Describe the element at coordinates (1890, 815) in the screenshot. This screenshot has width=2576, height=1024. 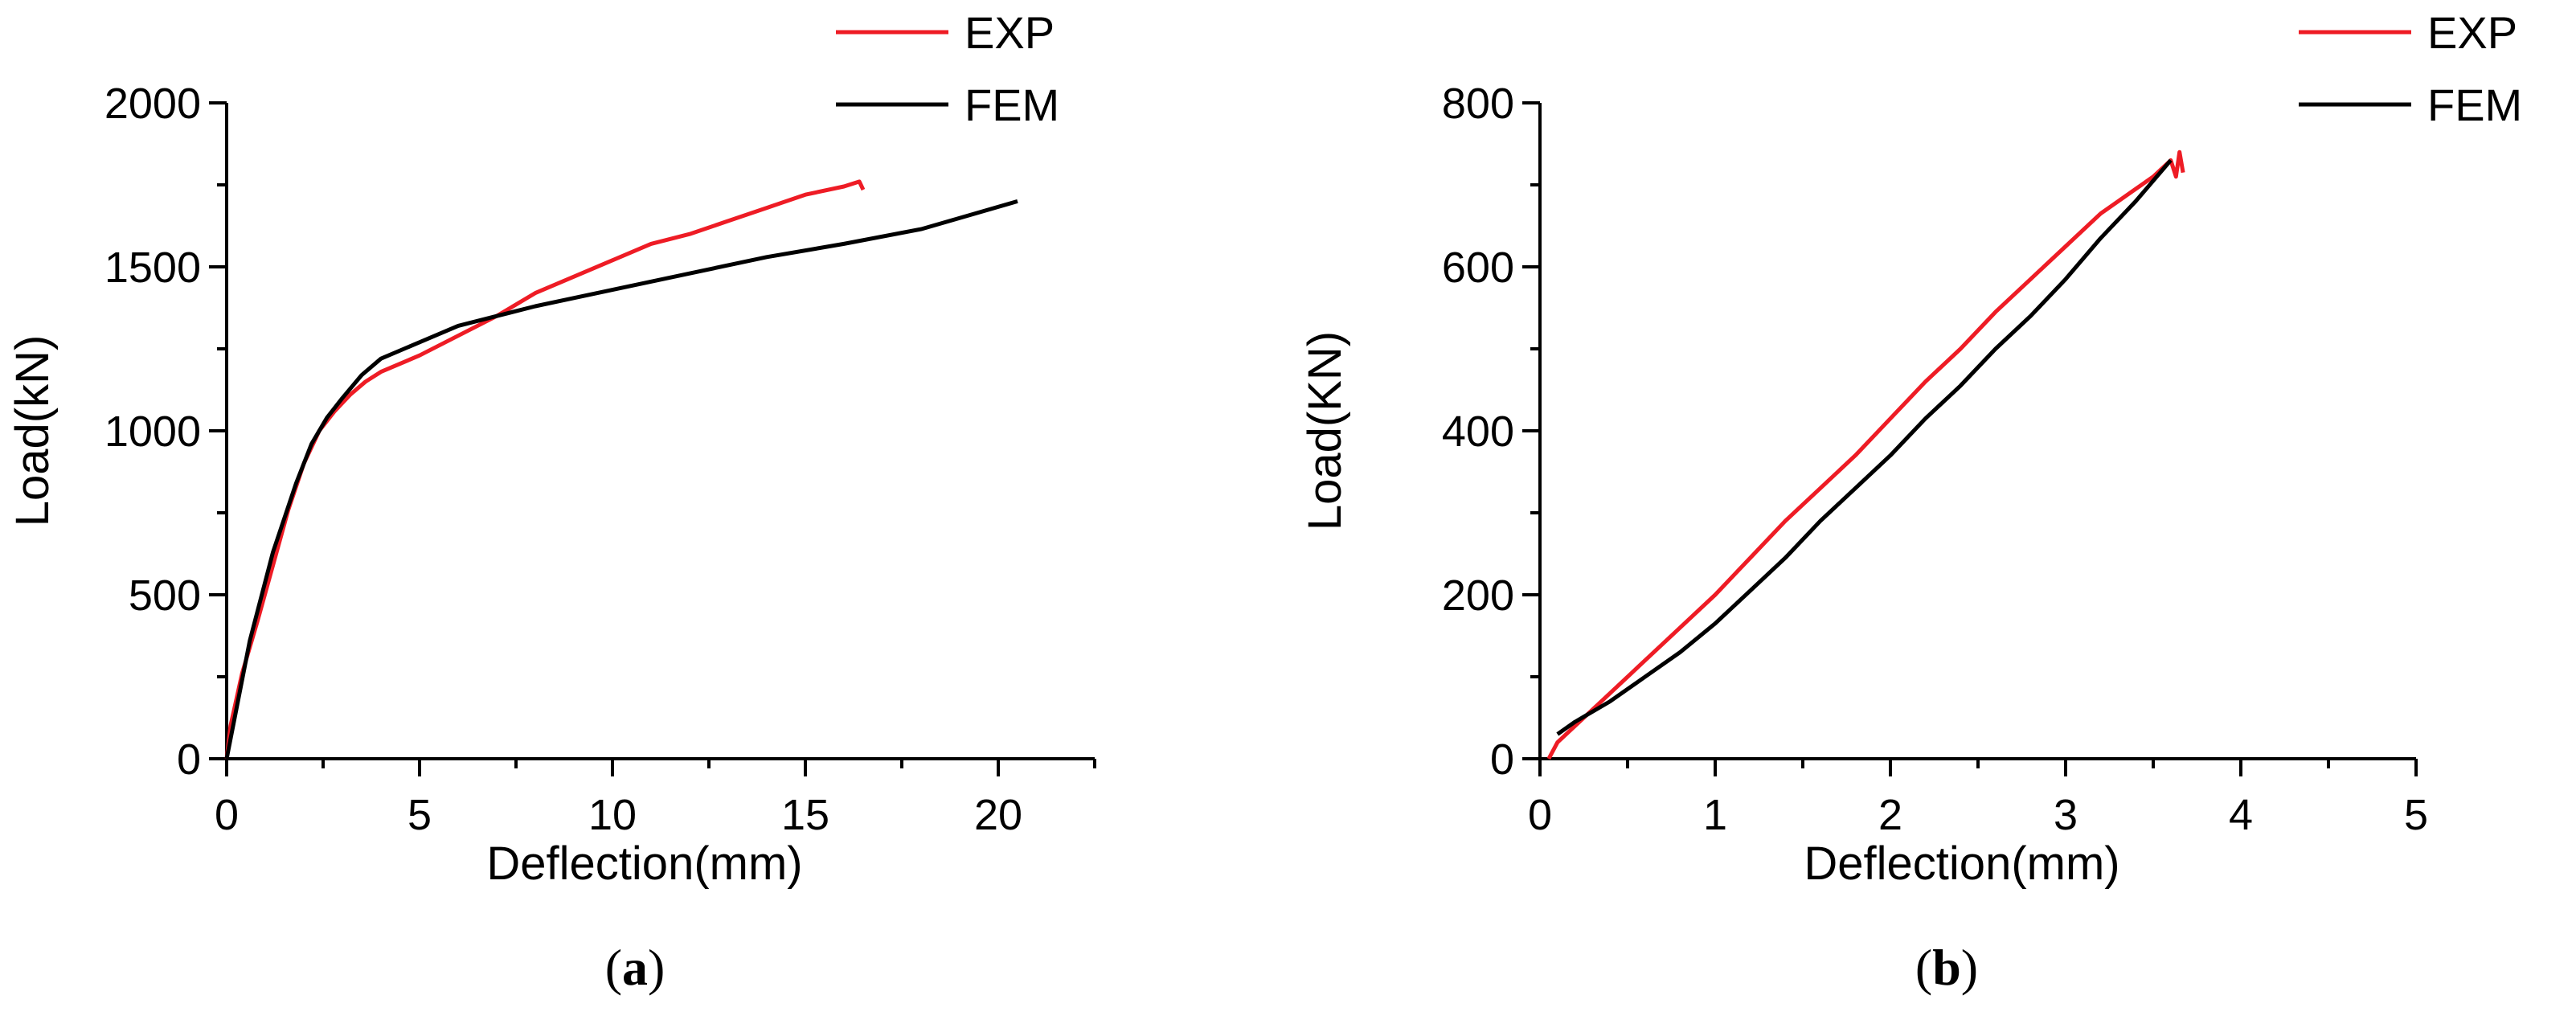
I see `x-tick-label: 2` at that location.